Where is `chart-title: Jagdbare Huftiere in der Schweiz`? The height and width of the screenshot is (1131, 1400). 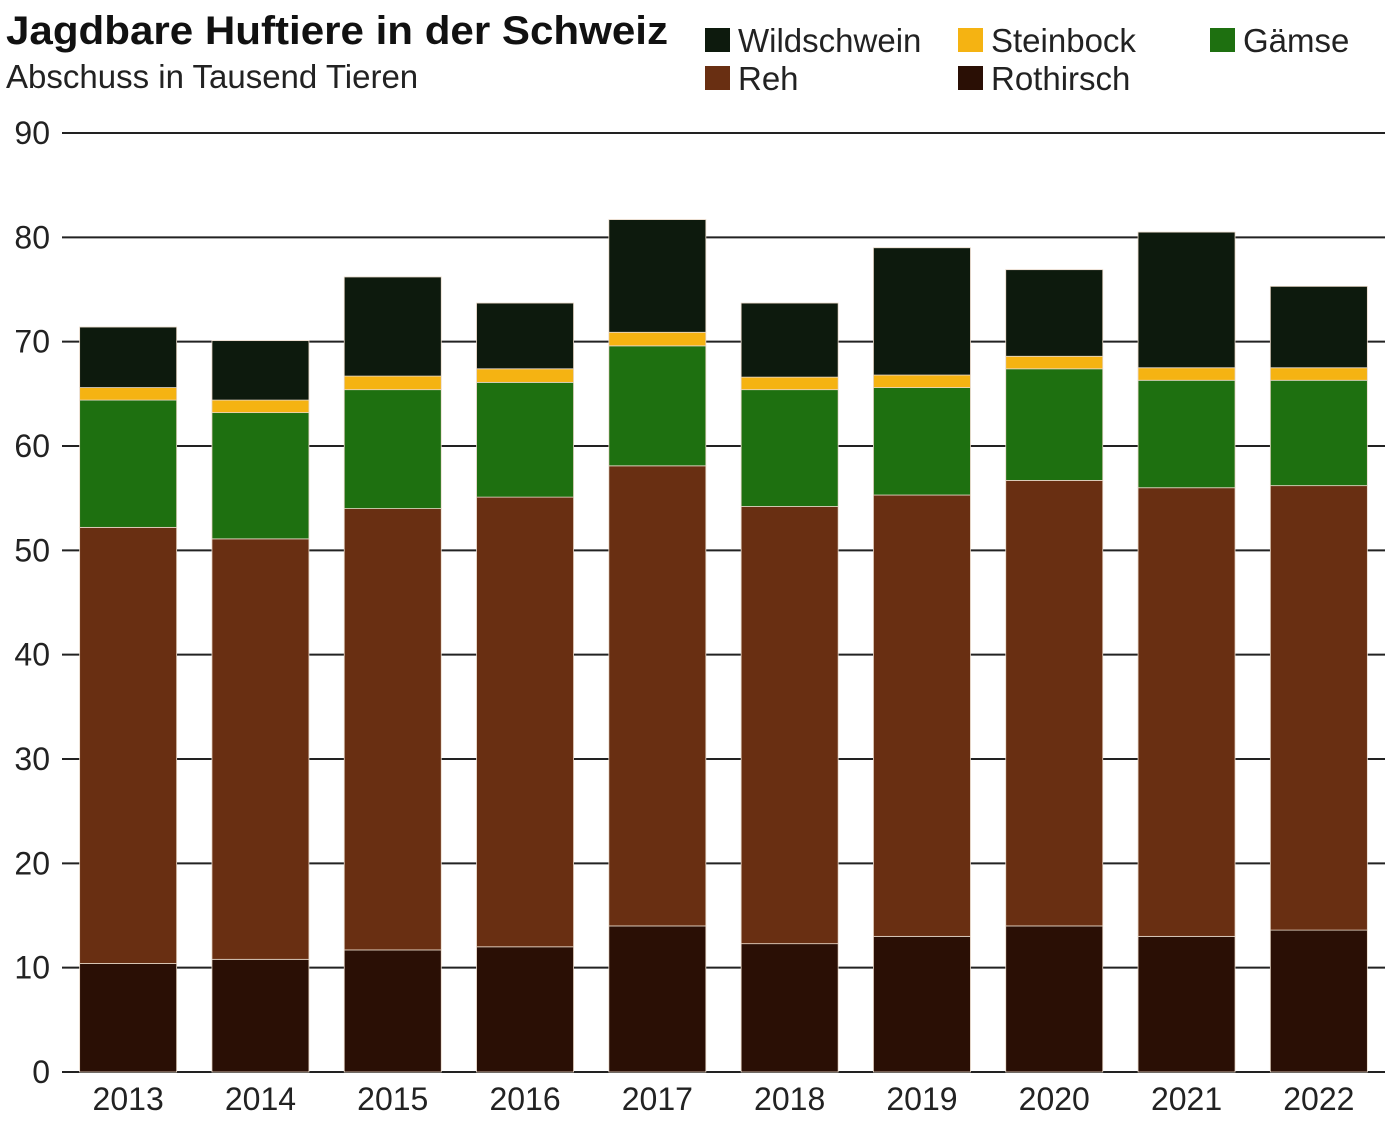 chart-title: Jagdbare Huftiere in der Schweiz is located at coordinates (337, 31).